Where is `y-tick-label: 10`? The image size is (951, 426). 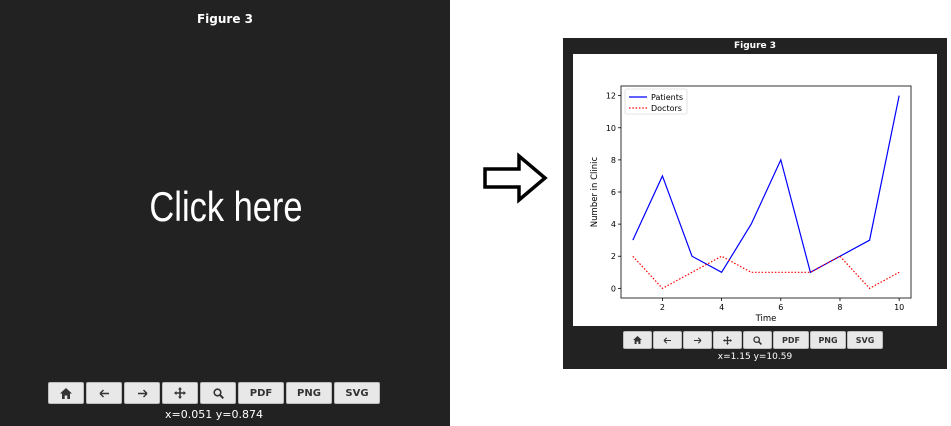 y-tick-label: 10 is located at coordinates (611, 128).